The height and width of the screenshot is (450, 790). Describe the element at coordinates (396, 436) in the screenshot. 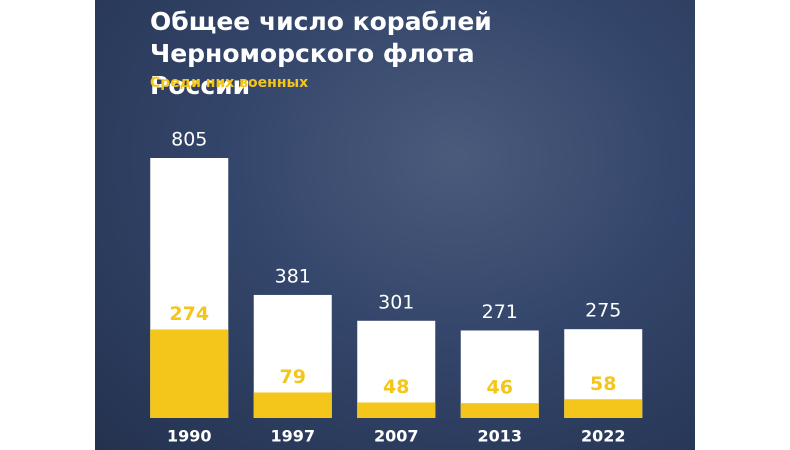

I see `x-tick-label: 2007` at that location.